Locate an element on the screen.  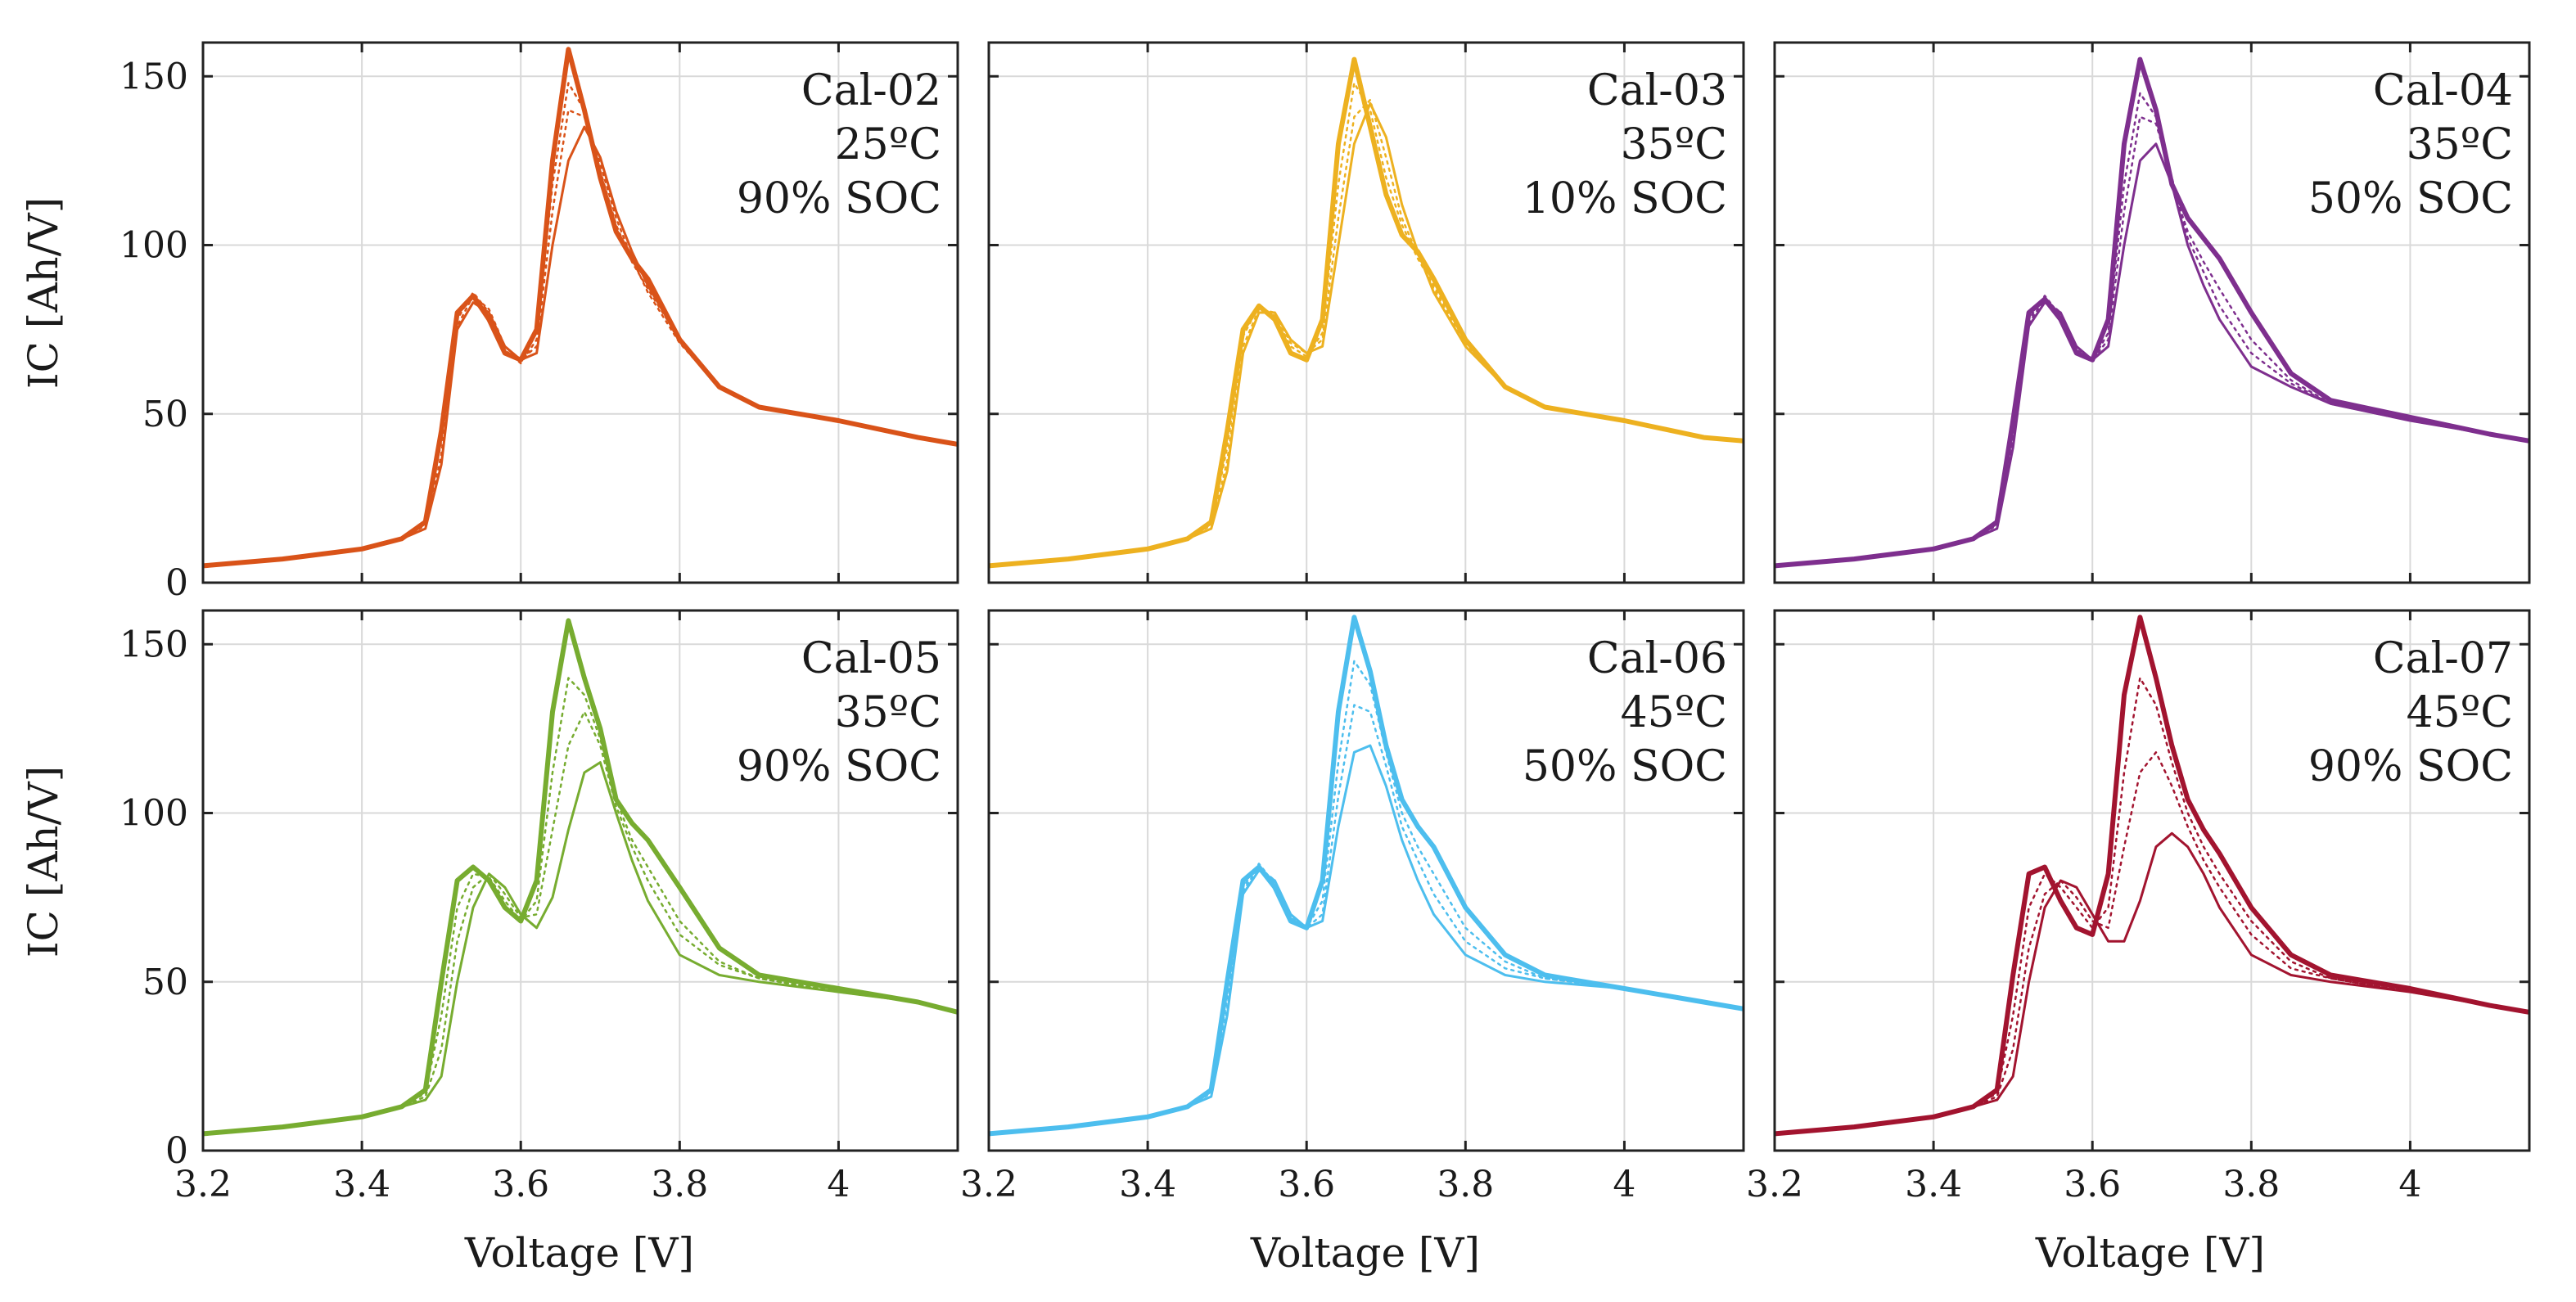
y-axis-title-row-1: IC [Ah/V] is located at coordinates (43, 293).